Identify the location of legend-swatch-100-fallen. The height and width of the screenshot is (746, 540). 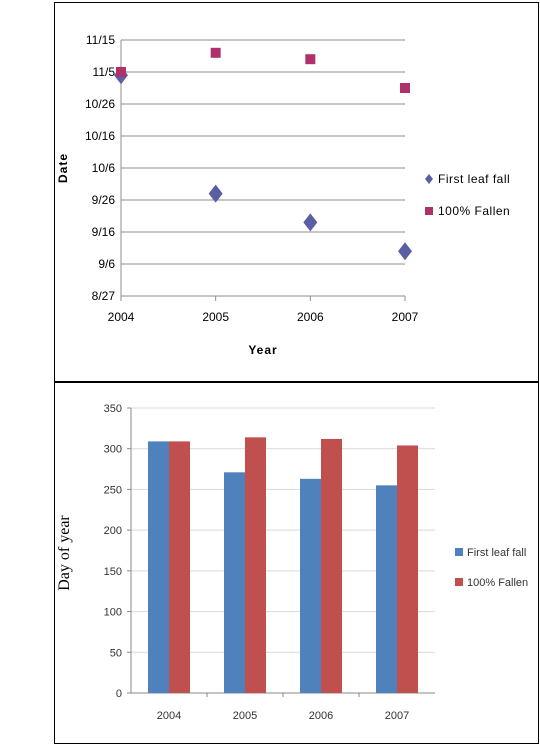
(459, 582).